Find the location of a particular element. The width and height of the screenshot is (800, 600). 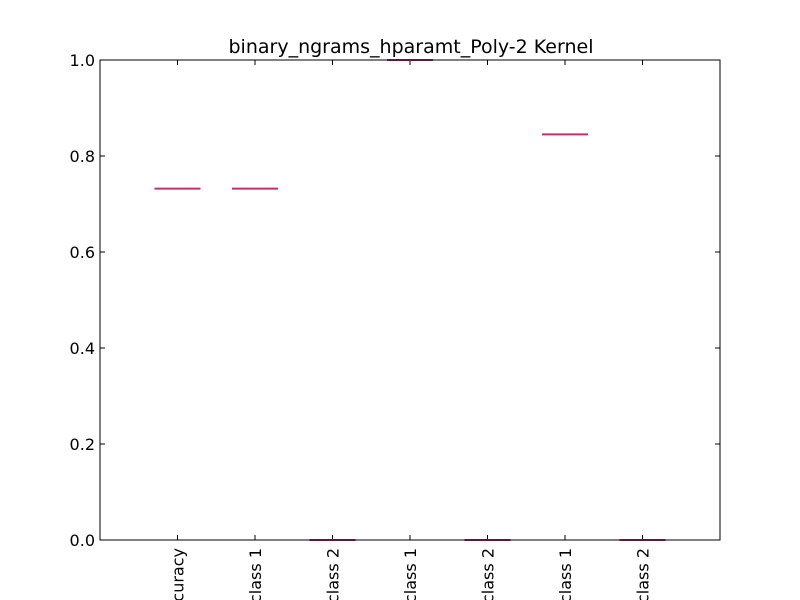

y-tick-label: 1.0 is located at coordinates (82, 60).